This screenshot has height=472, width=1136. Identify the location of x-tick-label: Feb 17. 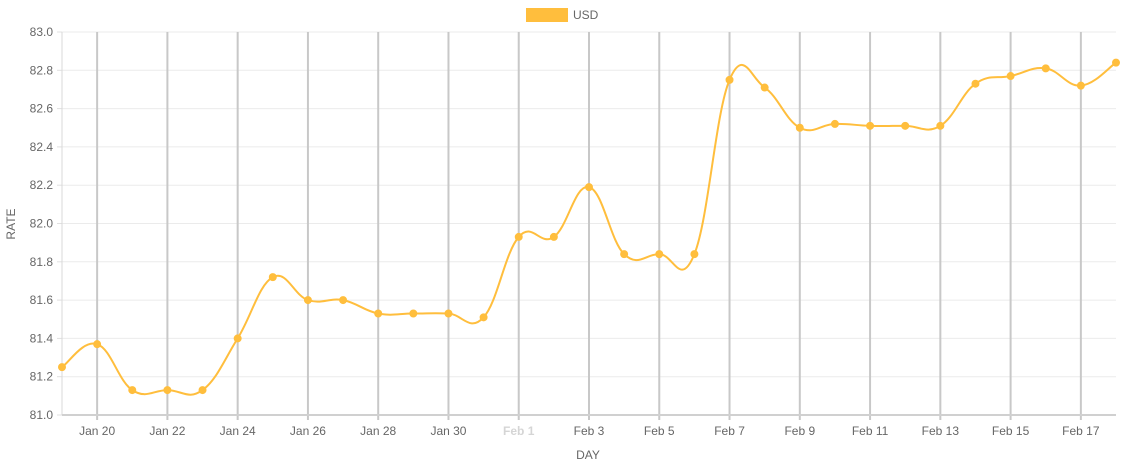
(1081, 431).